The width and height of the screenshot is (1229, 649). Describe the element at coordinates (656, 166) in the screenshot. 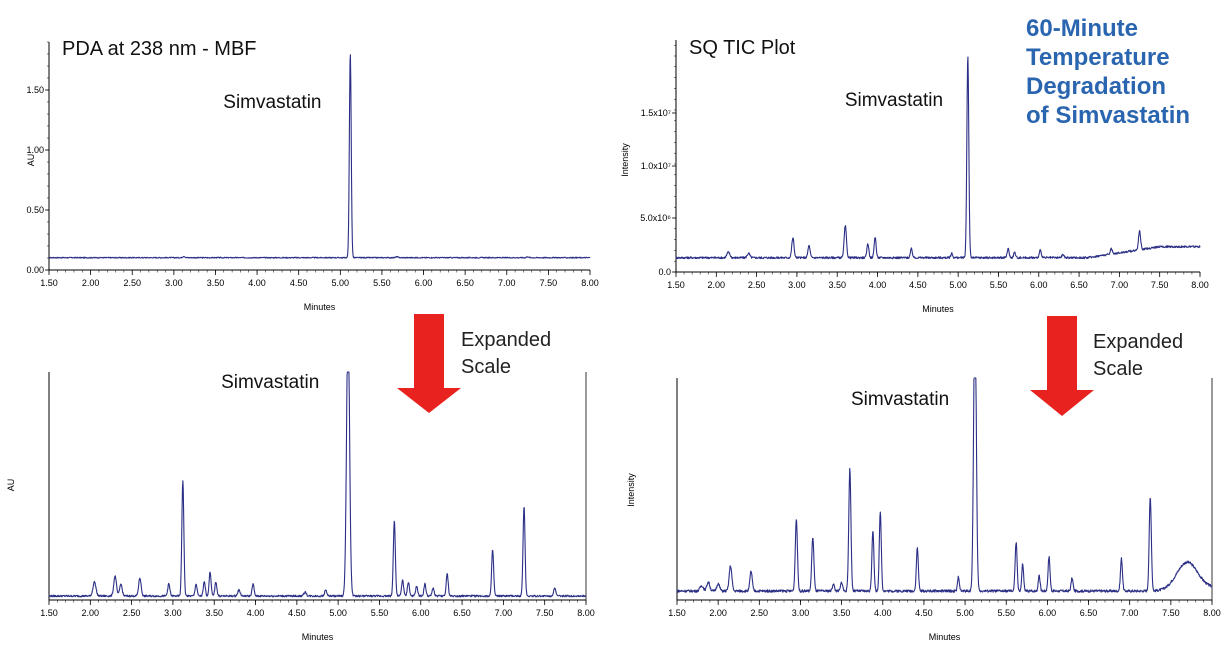

I see `y-tick-label: 1.0x10⁷` at that location.